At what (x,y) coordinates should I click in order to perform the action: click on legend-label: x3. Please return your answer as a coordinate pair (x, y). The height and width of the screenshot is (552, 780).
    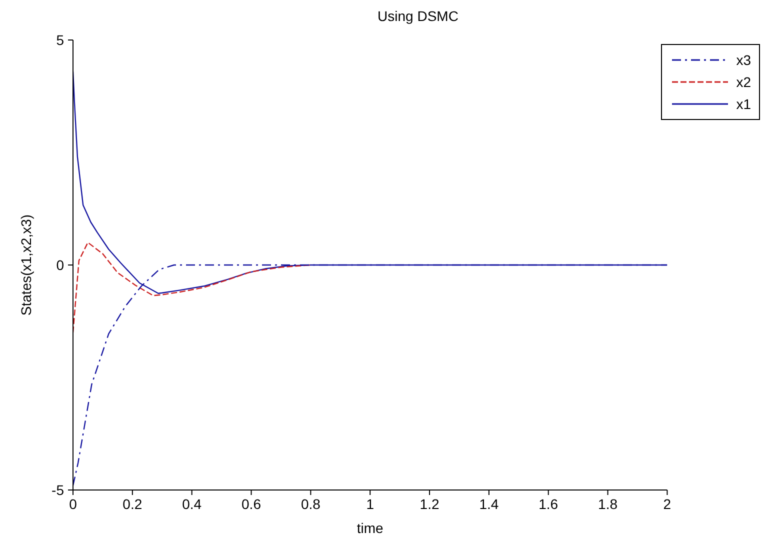
    Looking at the image, I should click on (743, 60).